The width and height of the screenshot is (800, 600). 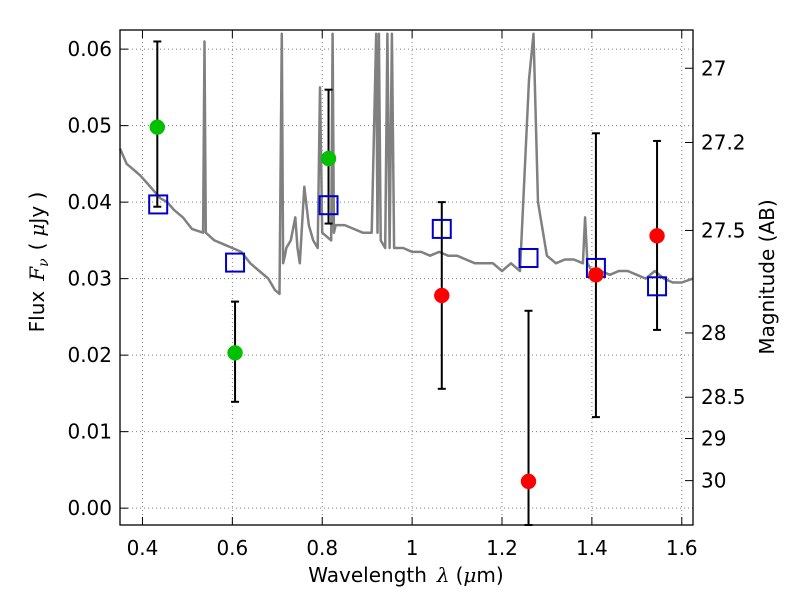 I want to click on y-axis-unit-close: Jy ), so click(x=37, y=209).